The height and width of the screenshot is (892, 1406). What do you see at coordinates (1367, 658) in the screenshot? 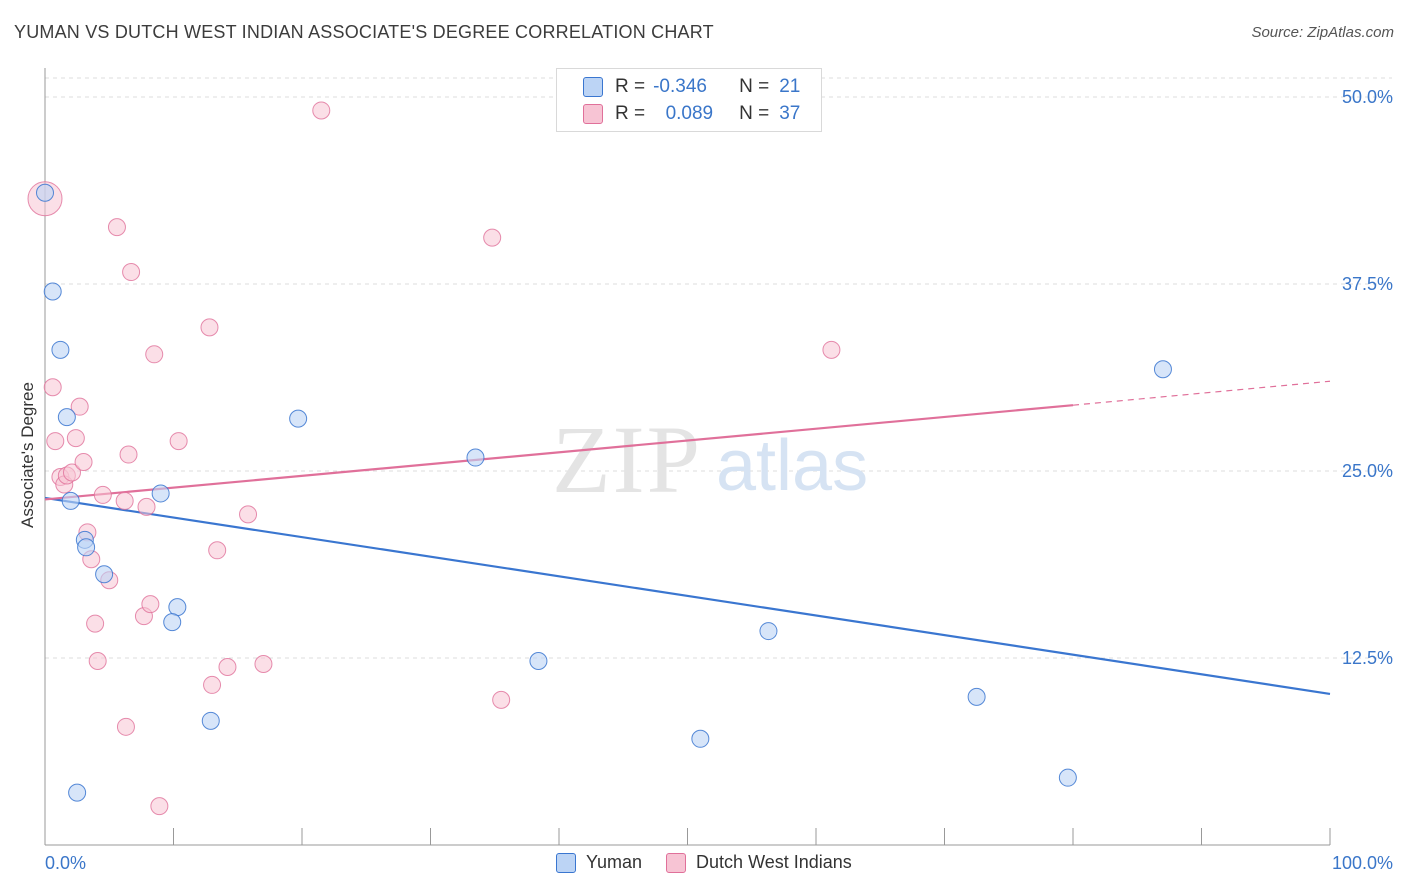
I see `y-tick-label: 12.5%` at bounding box center [1367, 658].